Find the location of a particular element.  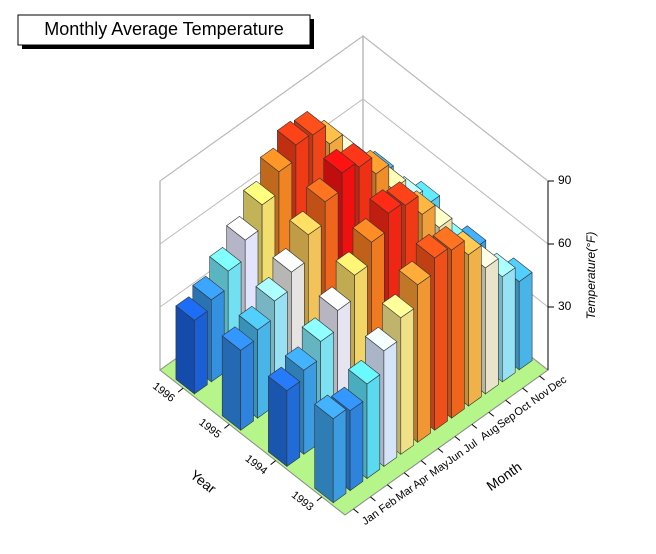

y-tick-label: 1994 is located at coordinates (256, 465).